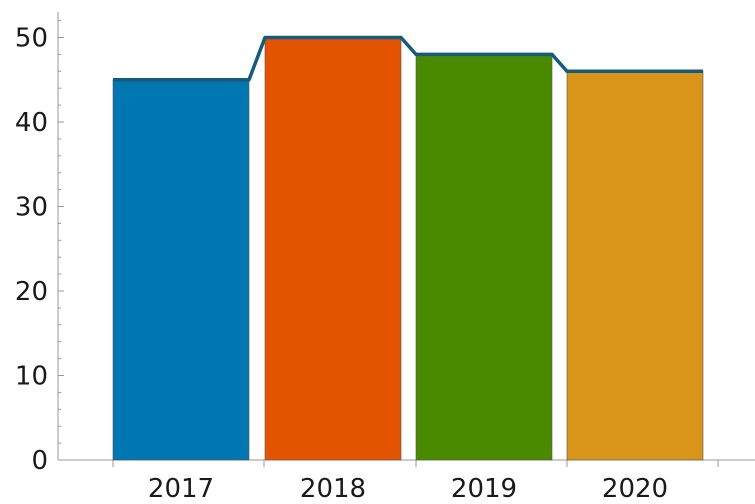  I want to click on y-tick-label: 0, so click(39, 461).